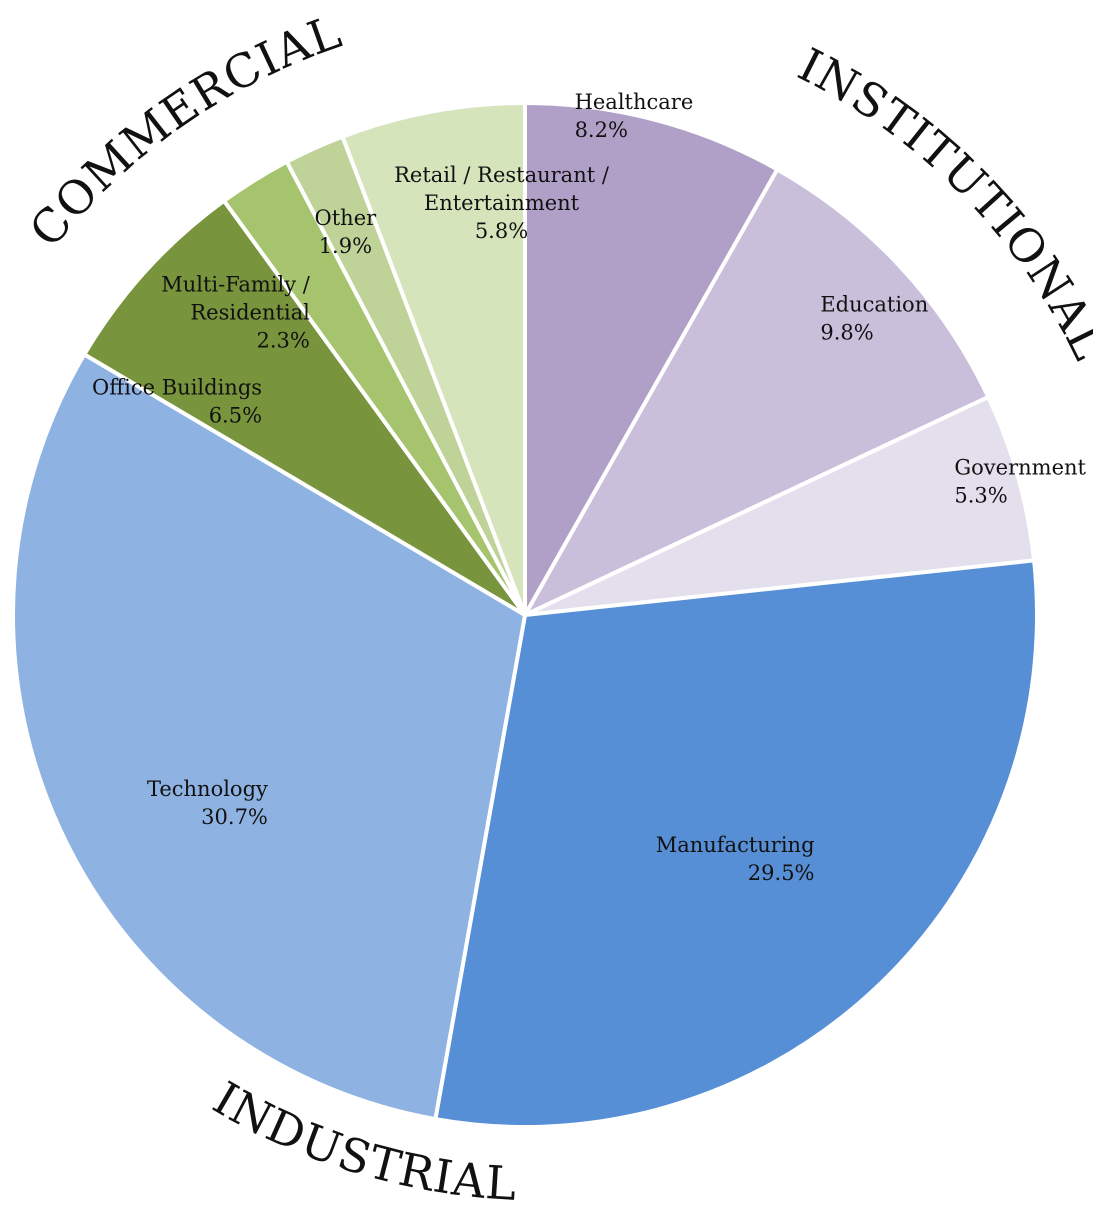 The height and width of the screenshot is (1216, 1093). Describe the element at coordinates (345, 246) in the screenshot. I see `slice-value-label: 1.9%` at that location.